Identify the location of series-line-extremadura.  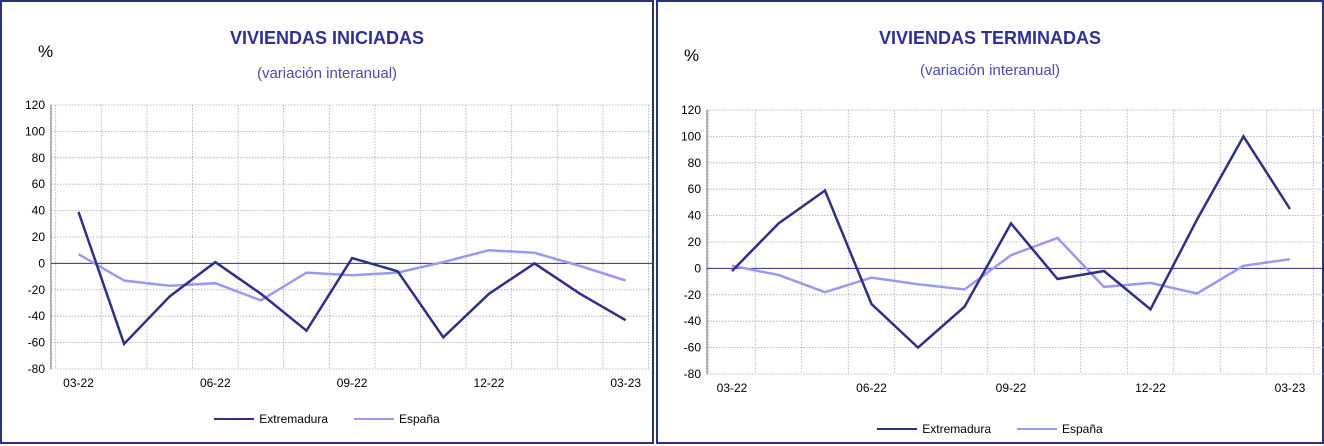
(352, 279).